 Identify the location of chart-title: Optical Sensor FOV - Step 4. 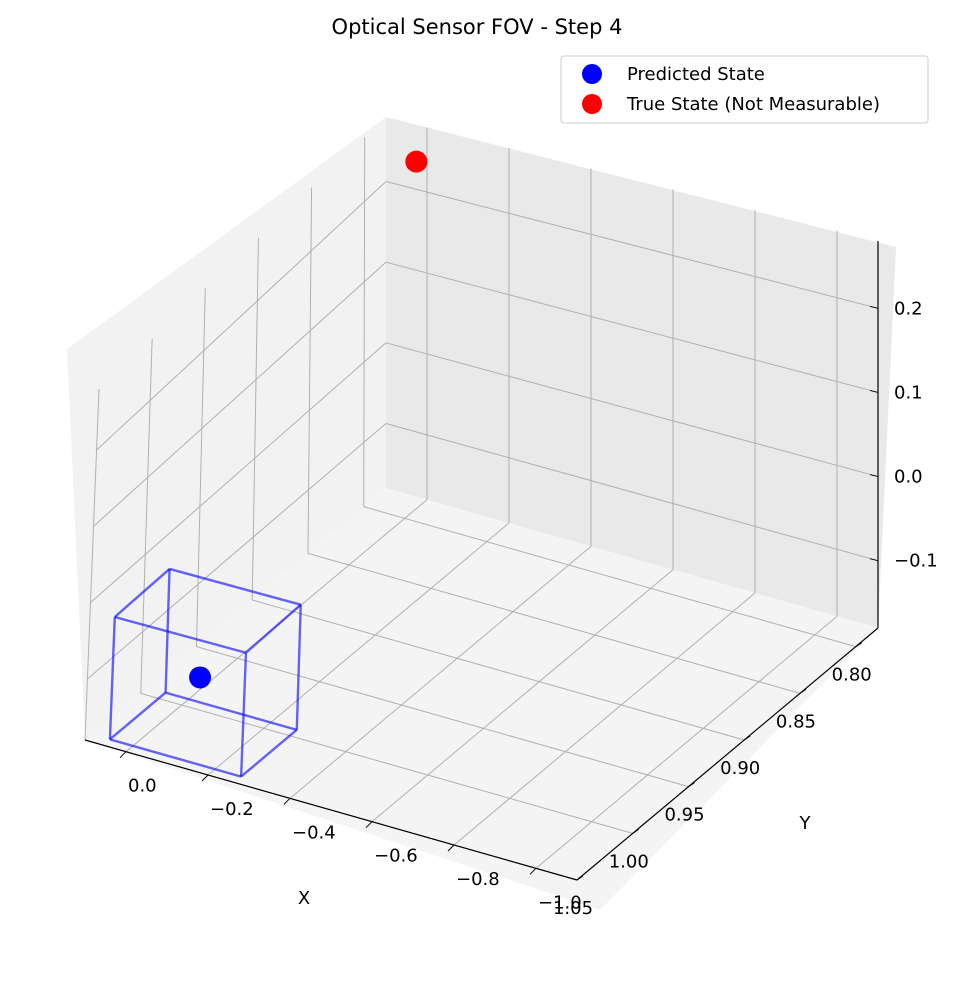
(477, 27).